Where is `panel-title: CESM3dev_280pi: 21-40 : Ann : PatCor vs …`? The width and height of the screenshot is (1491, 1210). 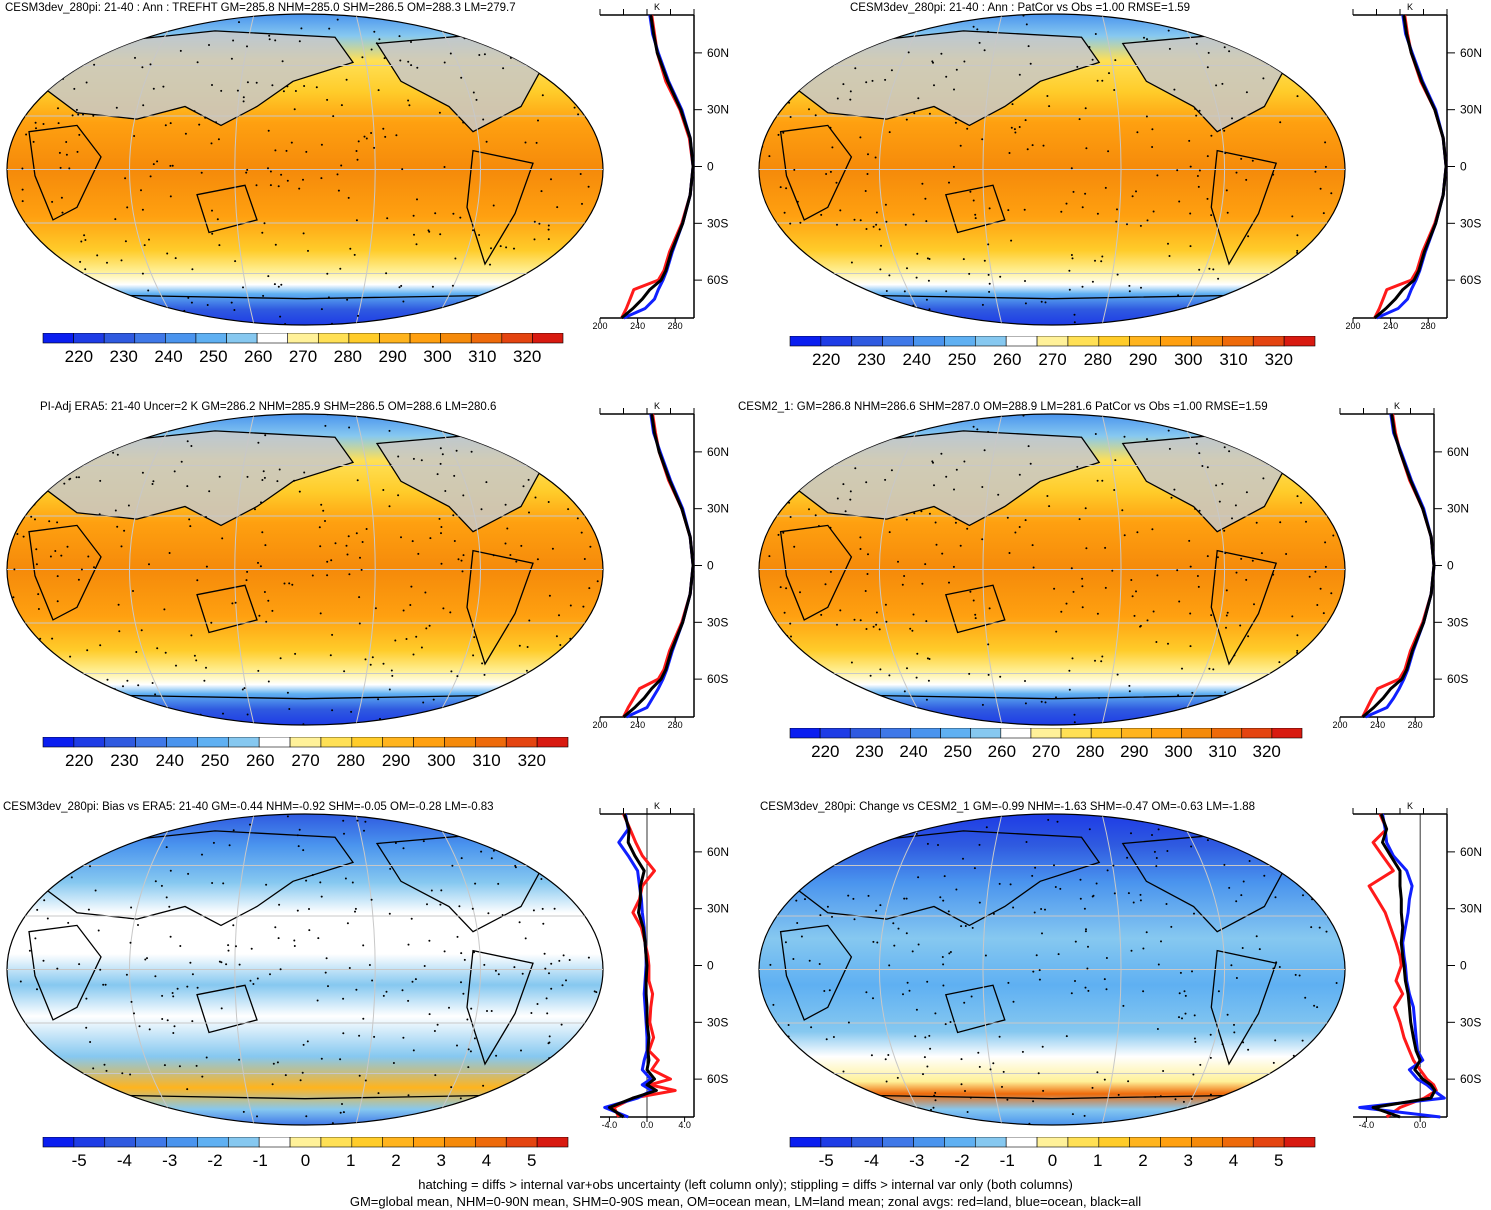
panel-title: CESM3dev_280pi: 21-40 : Ann : PatCor vs … is located at coordinates (1020, 8).